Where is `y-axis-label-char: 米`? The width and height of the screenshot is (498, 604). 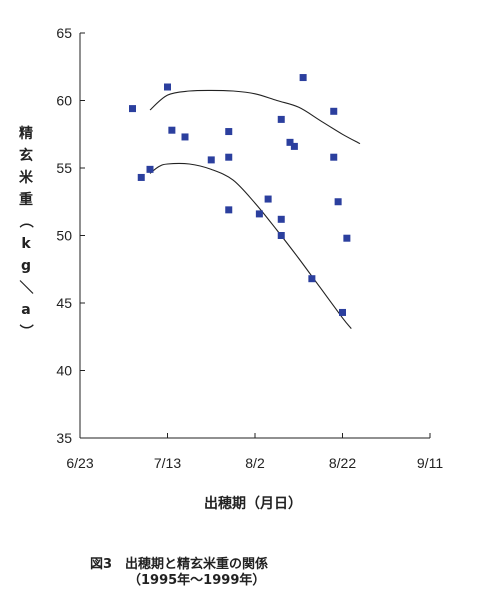
y-axis-label-char: 米 is located at coordinates (26, 177).